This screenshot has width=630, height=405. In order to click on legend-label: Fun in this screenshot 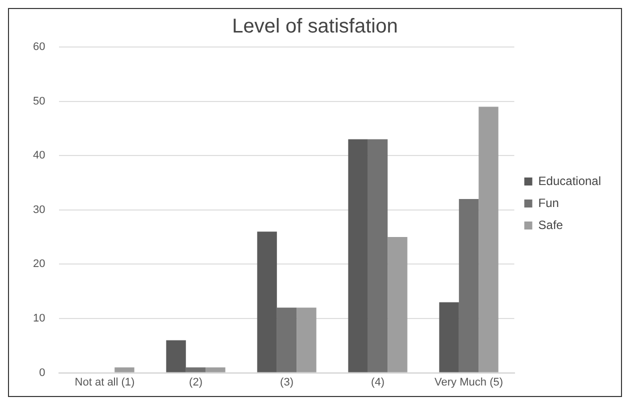, I will do `click(548, 203)`.